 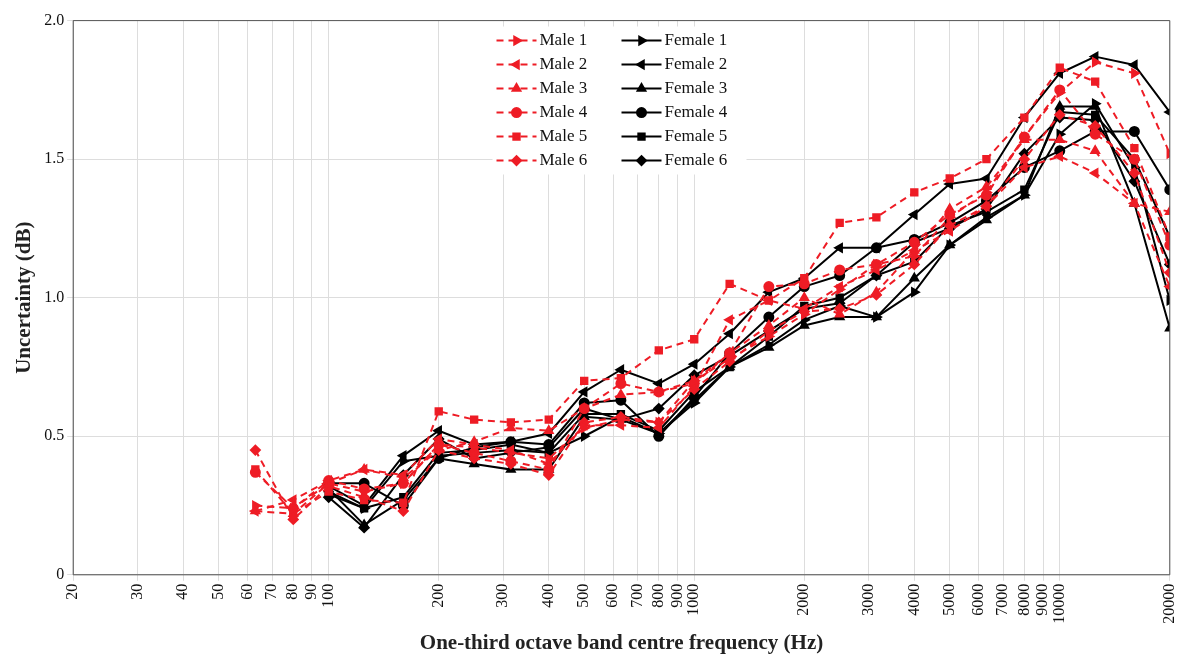 I want to click on x-tick-label: 3000, so click(x=867, y=599).